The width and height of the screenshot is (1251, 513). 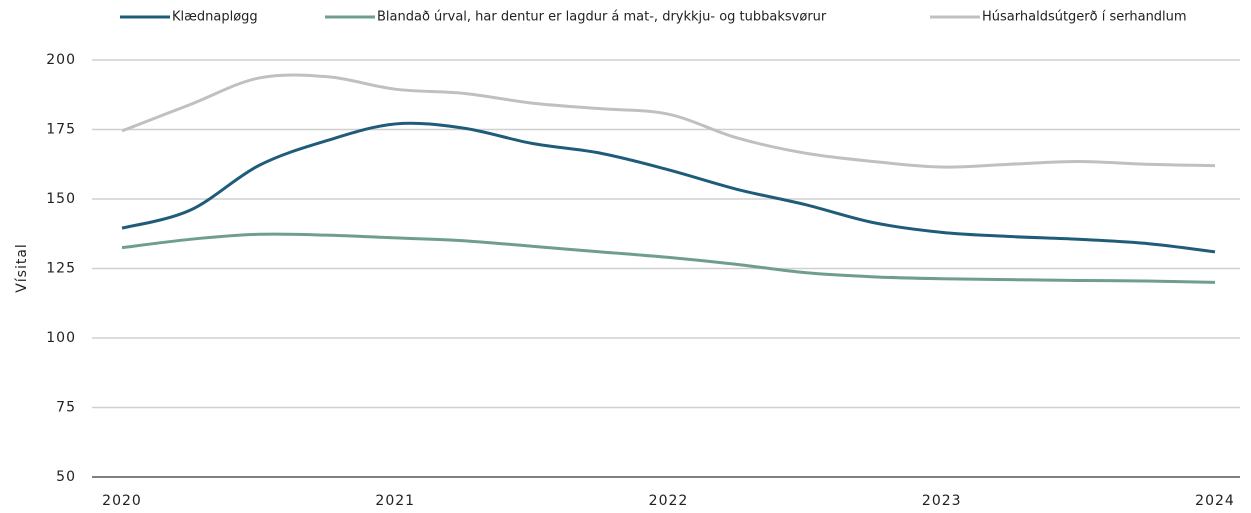 I want to click on legend-label: Húsarhaldsútgerð í serhandlum, so click(x=1084, y=17).